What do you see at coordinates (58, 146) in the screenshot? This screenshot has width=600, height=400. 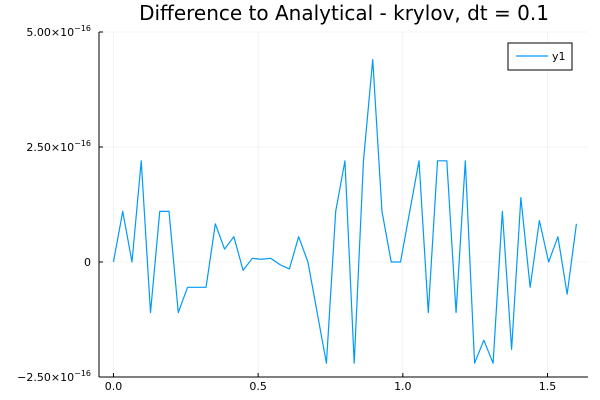 I see `y-tick-label-2: 2.50×10⁻¹⁶` at bounding box center [58, 146].